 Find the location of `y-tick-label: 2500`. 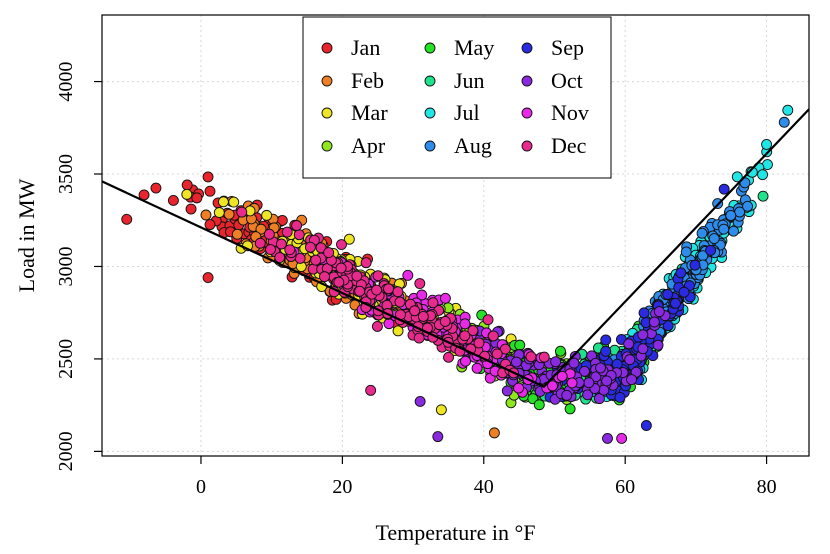

y-tick-label: 2500 is located at coordinates (66, 359).